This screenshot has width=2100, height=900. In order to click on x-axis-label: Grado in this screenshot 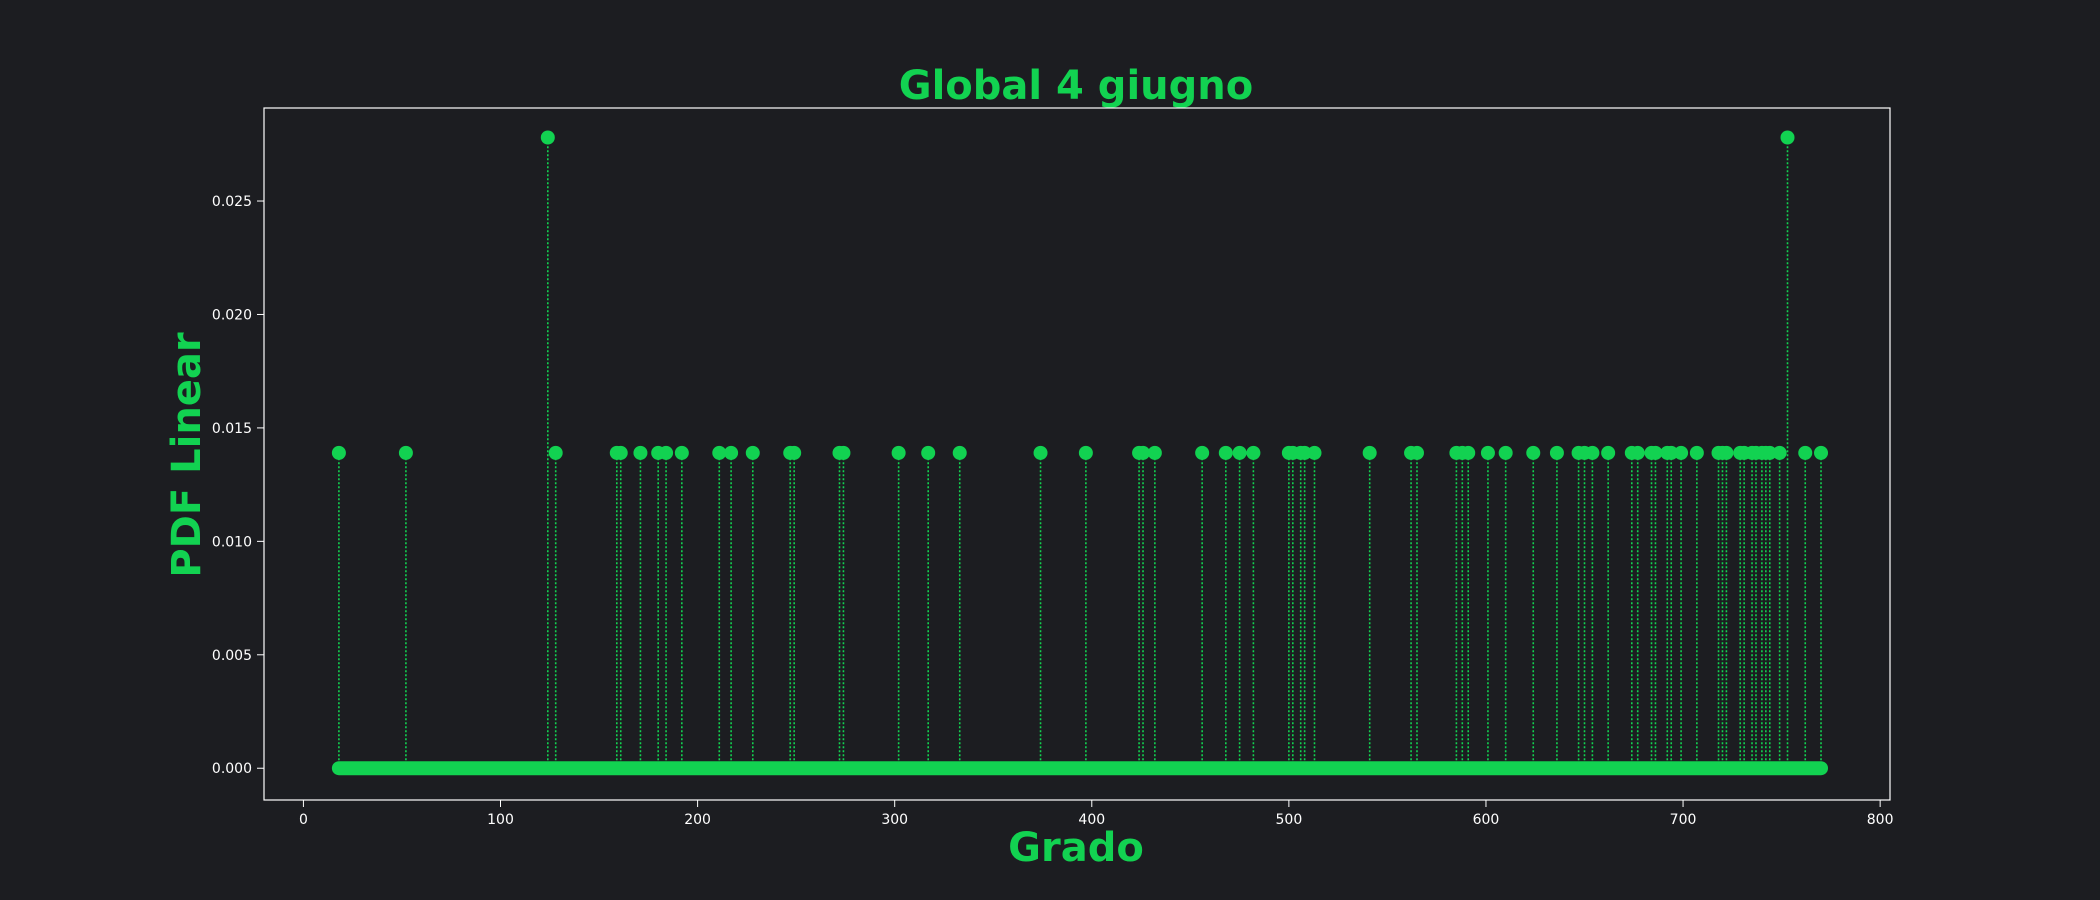, I will do `click(1076, 848)`.